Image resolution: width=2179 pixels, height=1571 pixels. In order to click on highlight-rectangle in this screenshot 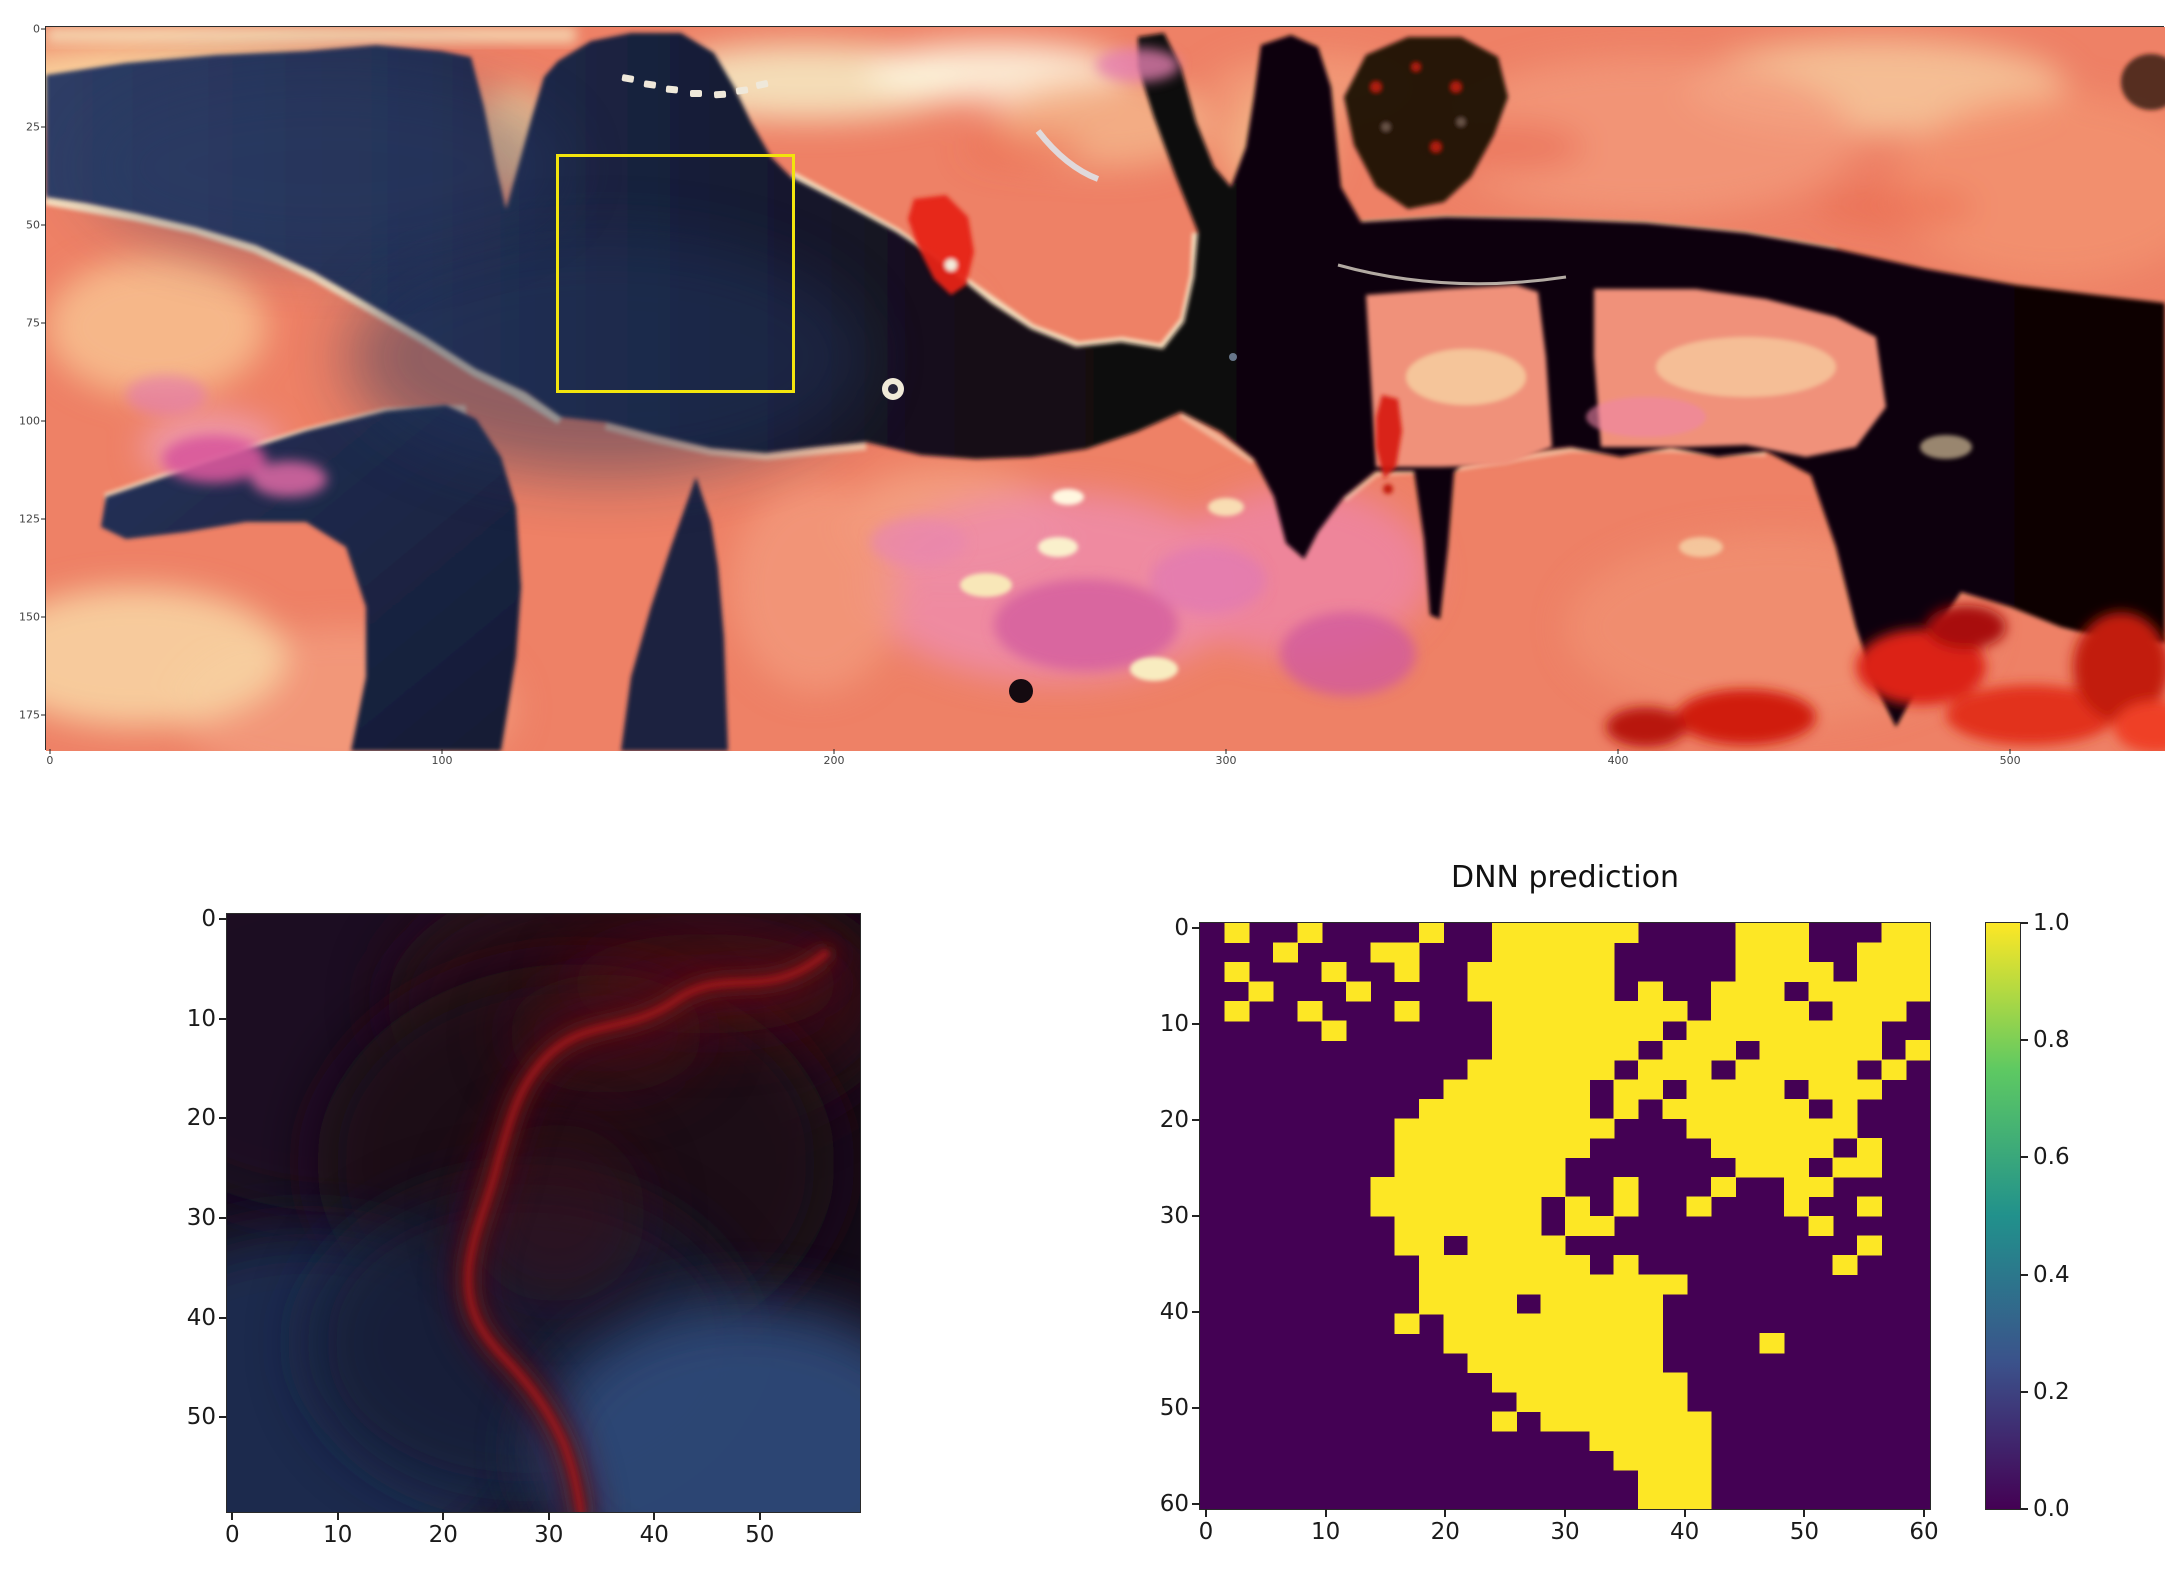, I will do `click(675, 274)`.